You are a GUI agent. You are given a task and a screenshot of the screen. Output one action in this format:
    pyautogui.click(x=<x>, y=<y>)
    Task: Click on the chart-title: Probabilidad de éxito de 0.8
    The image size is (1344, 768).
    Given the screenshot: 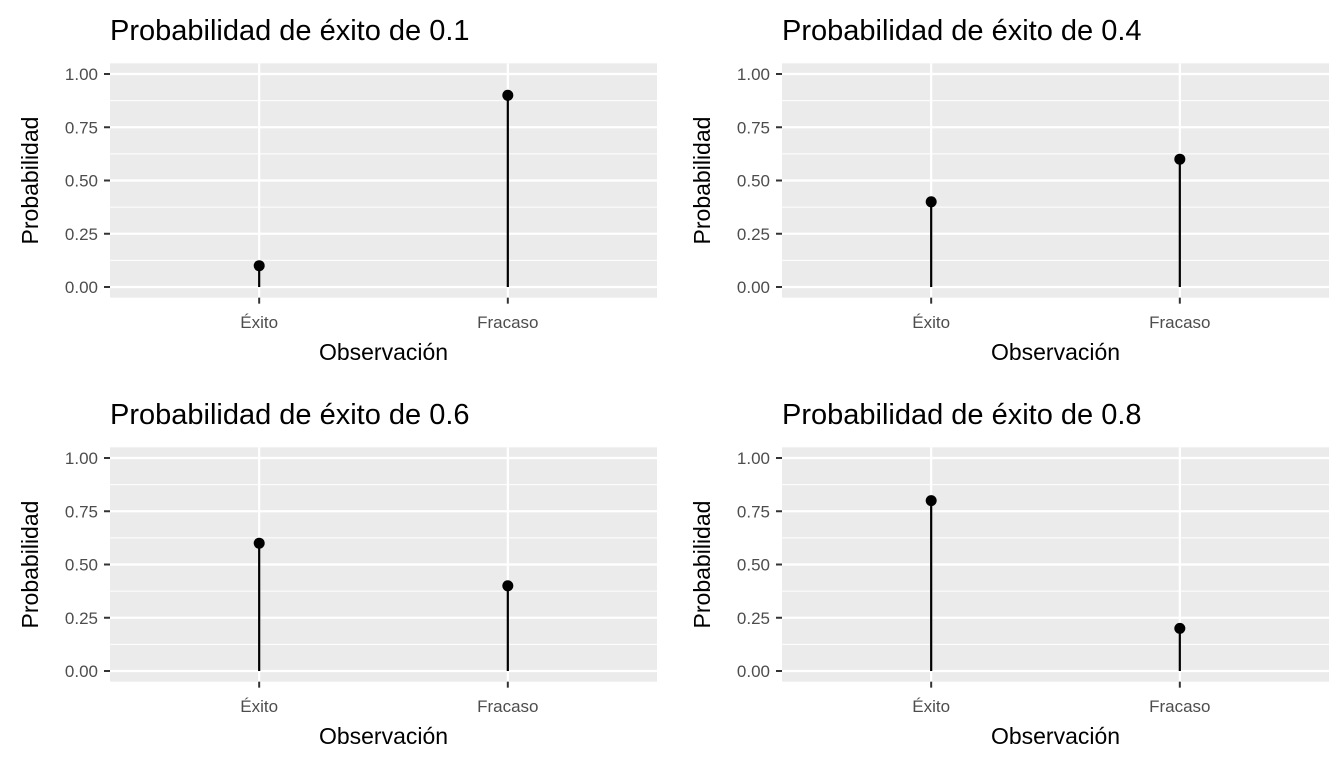 What is the action you would take?
    pyautogui.click(x=962, y=415)
    